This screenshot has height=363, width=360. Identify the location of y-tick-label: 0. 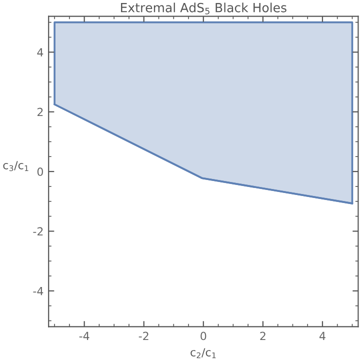
(40, 171).